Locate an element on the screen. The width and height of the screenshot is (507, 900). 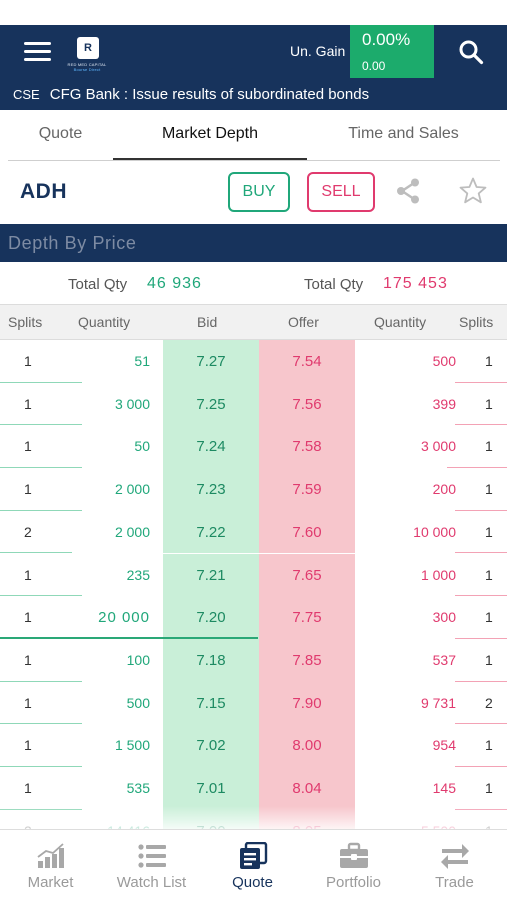
list-icon is located at coordinates (152, 856).